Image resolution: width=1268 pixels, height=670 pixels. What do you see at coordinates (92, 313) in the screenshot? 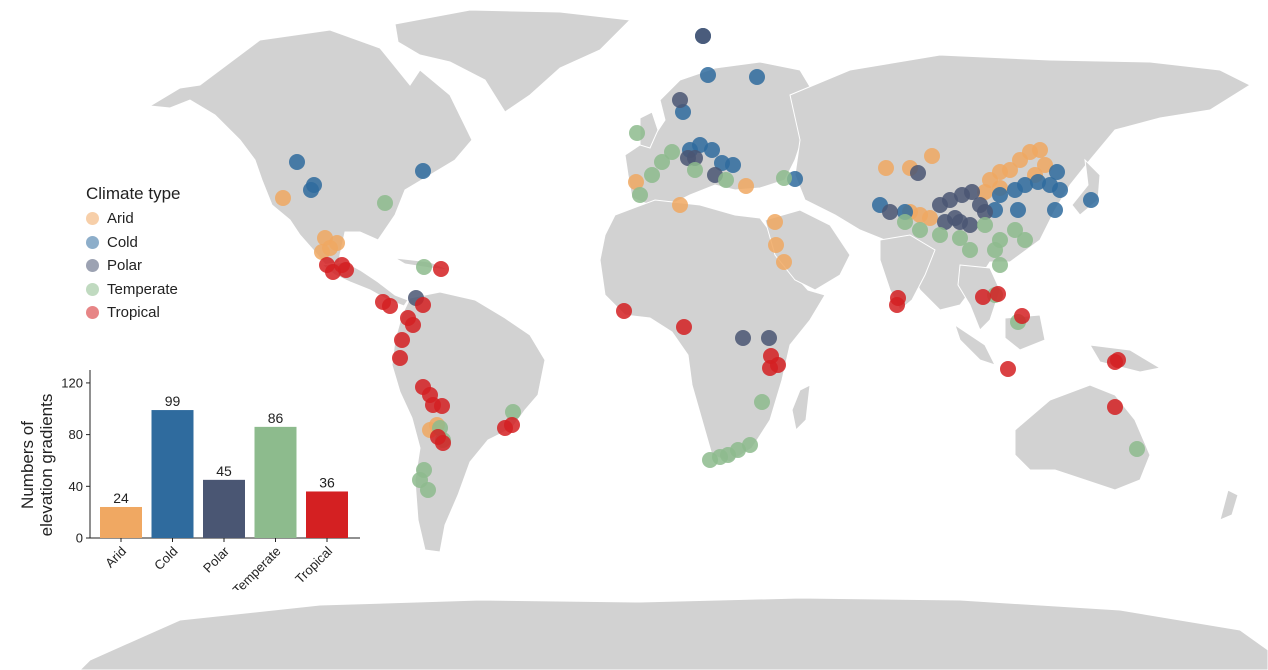
I see `tropical-swatch-icon` at bounding box center [92, 313].